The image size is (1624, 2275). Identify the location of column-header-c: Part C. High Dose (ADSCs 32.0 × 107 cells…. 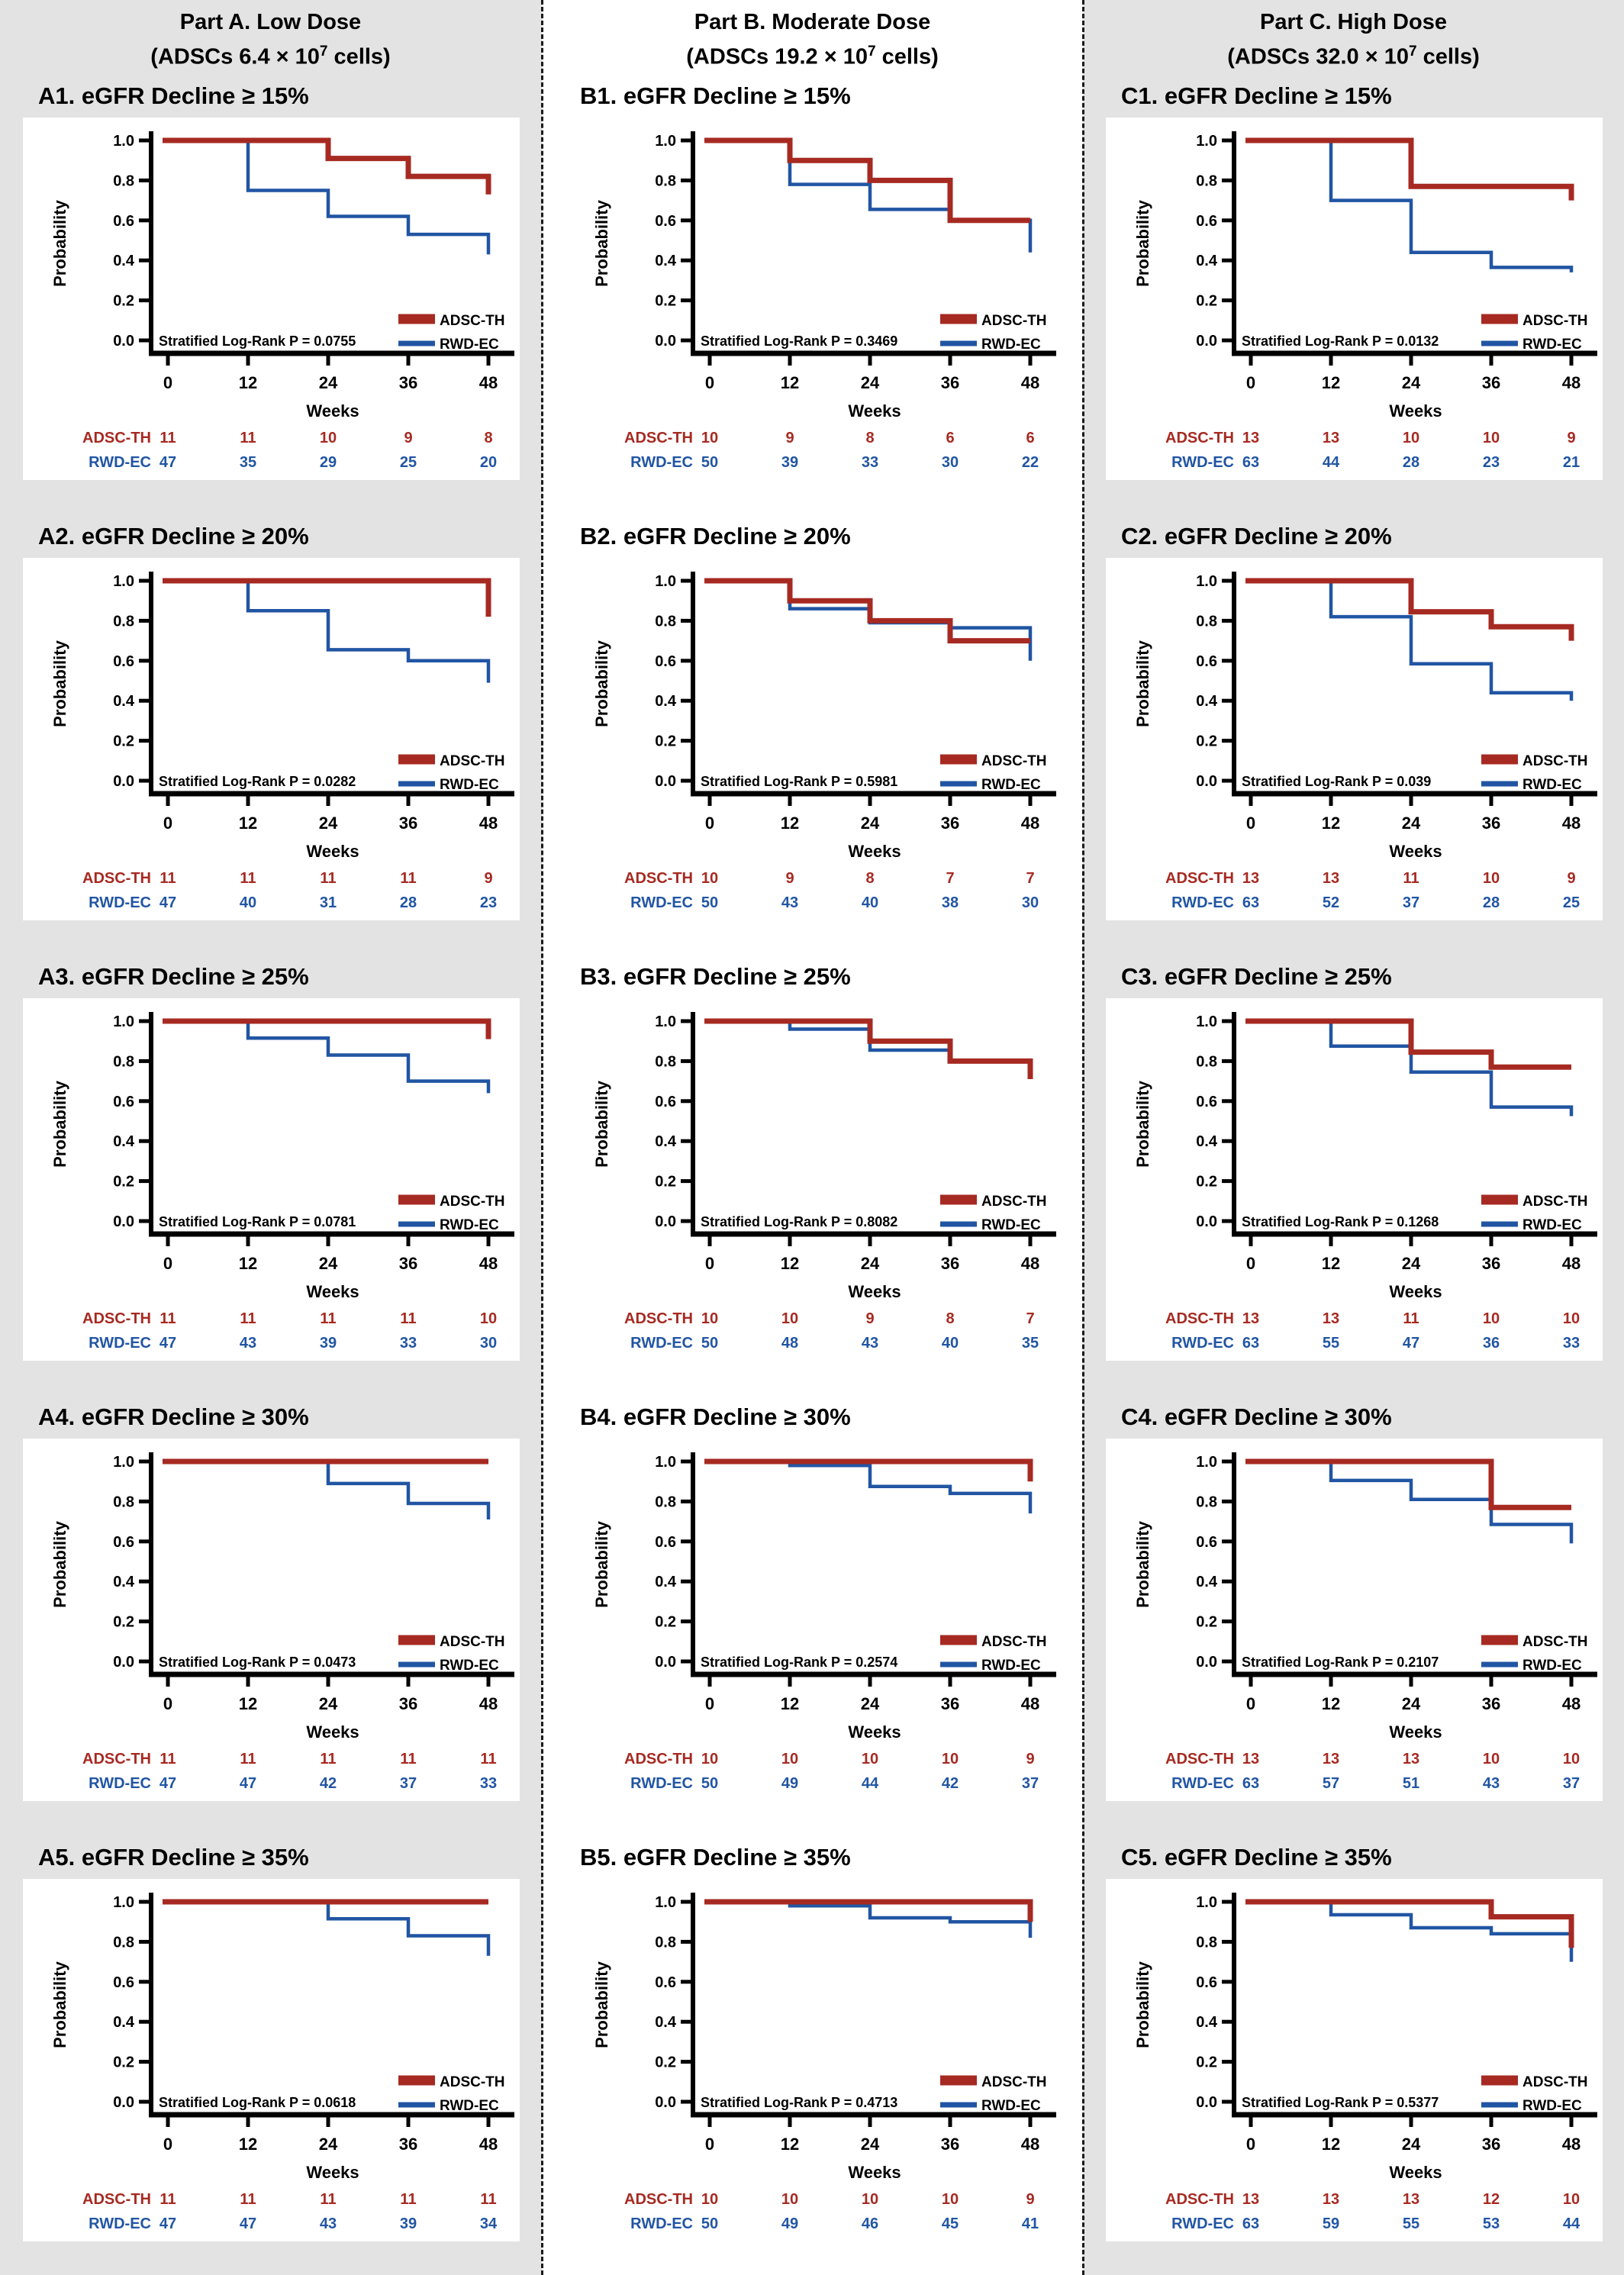
(1353, 36).